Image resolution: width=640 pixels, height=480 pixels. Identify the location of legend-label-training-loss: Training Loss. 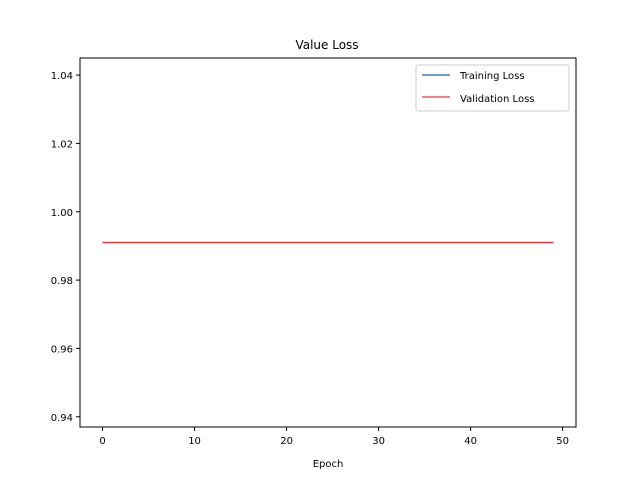
(492, 76).